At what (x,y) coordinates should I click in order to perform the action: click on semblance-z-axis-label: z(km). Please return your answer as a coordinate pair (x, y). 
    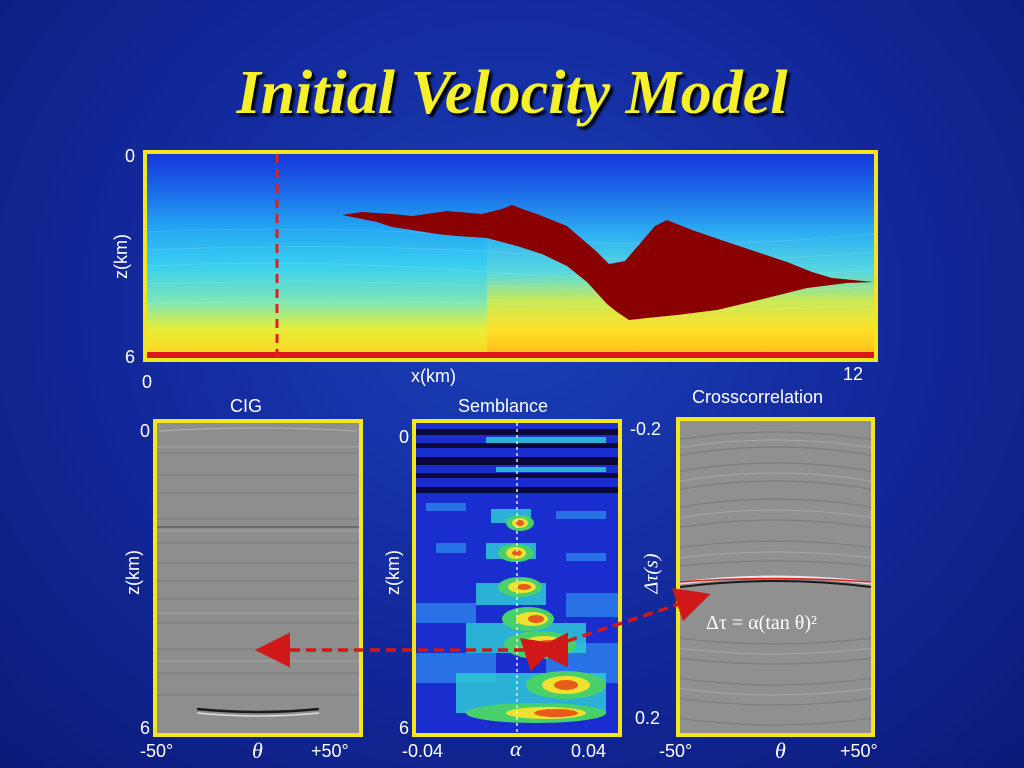
    Looking at the image, I should click on (392, 572).